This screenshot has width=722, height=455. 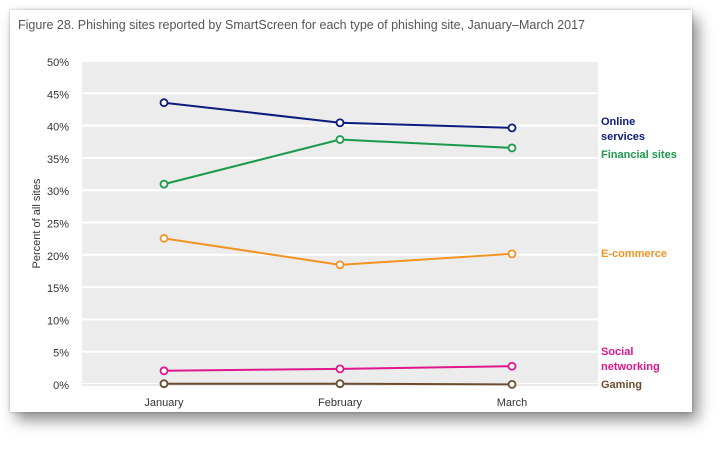 What do you see at coordinates (61, 354) in the screenshot?
I see `y-tick-label: 5%` at bounding box center [61, 354].